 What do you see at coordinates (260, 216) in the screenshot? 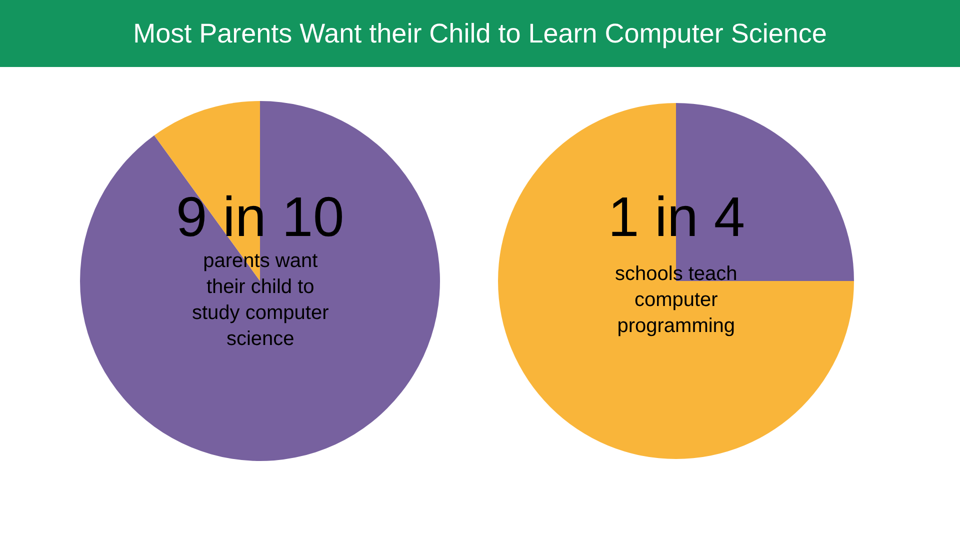
I see `text: 9 in 10` at bounding box center [260, 216].